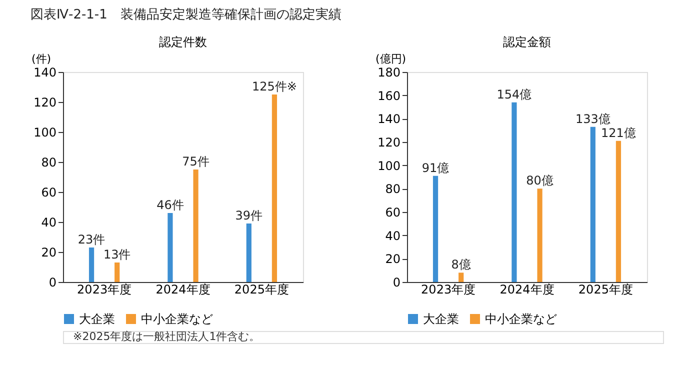  Describe the element at coordinates (249, 215) in the screenshot. I see `data-label: 39件` at that location.